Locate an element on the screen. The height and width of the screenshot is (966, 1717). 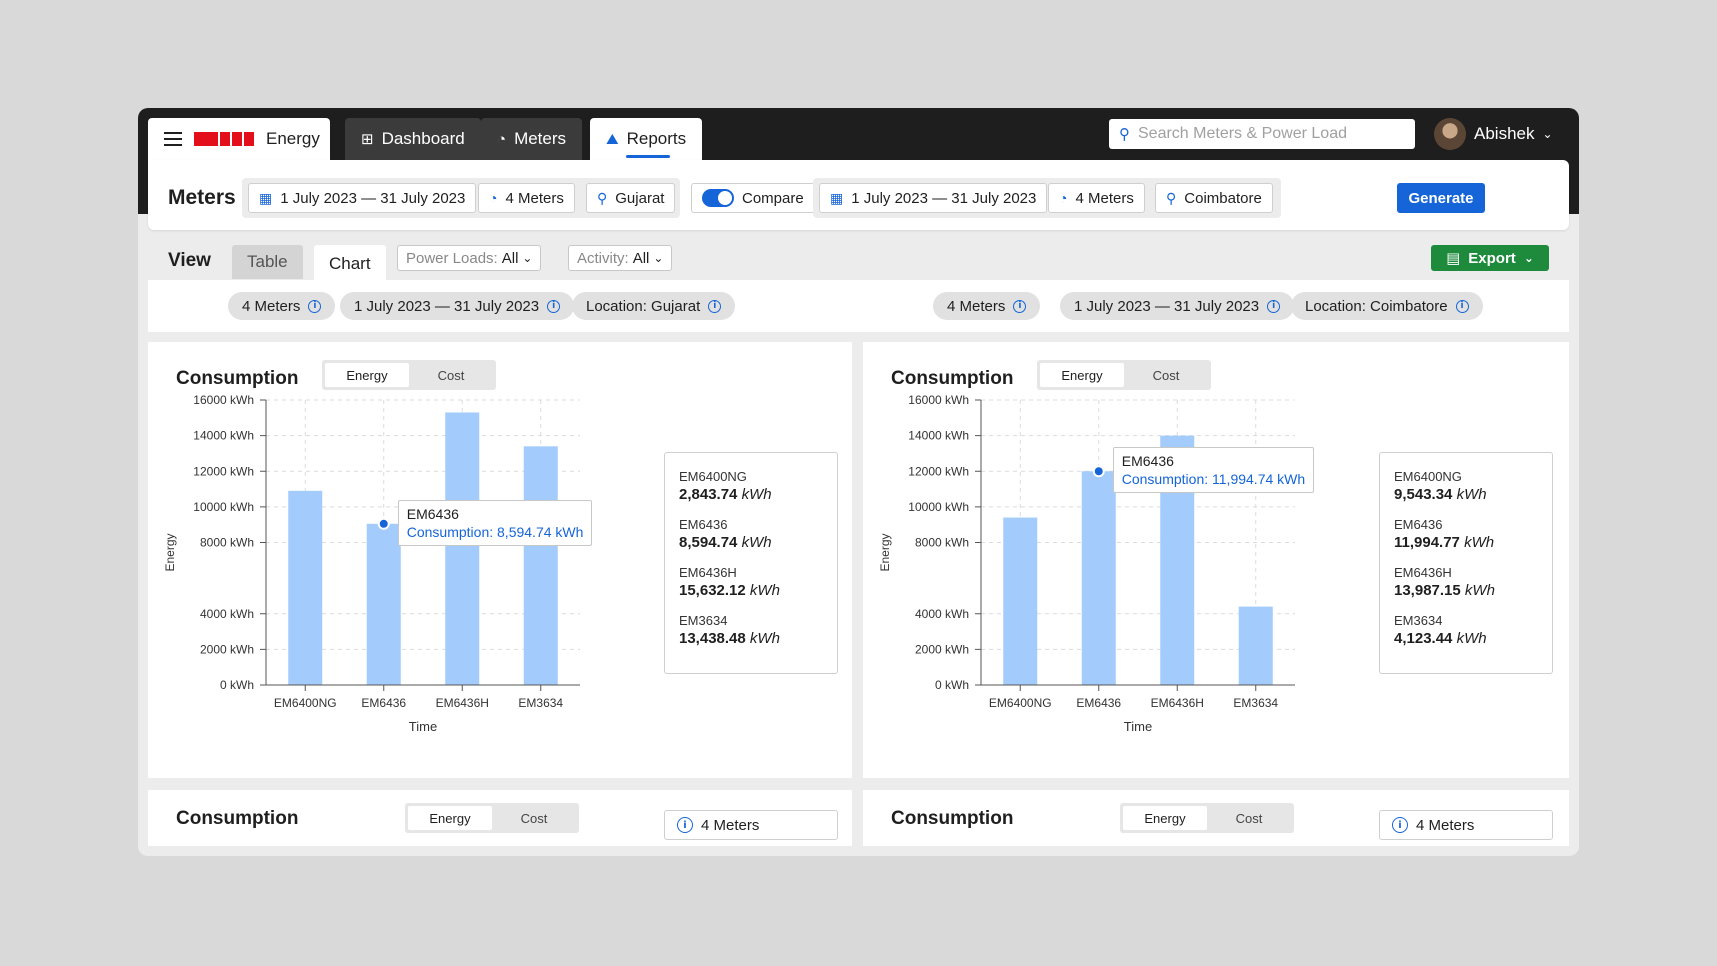
legend-item: EM3634 13,438.48 kWh is located at coordinates (751, 630).